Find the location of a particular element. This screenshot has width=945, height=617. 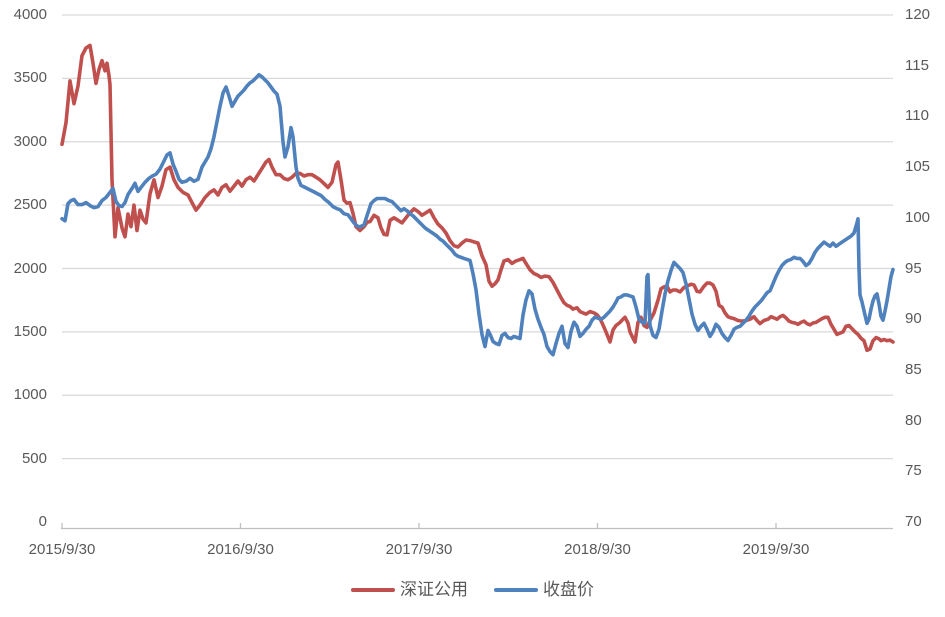

x-axis-tick-label: 2017/9/30 is located at coordinates (419, 549).